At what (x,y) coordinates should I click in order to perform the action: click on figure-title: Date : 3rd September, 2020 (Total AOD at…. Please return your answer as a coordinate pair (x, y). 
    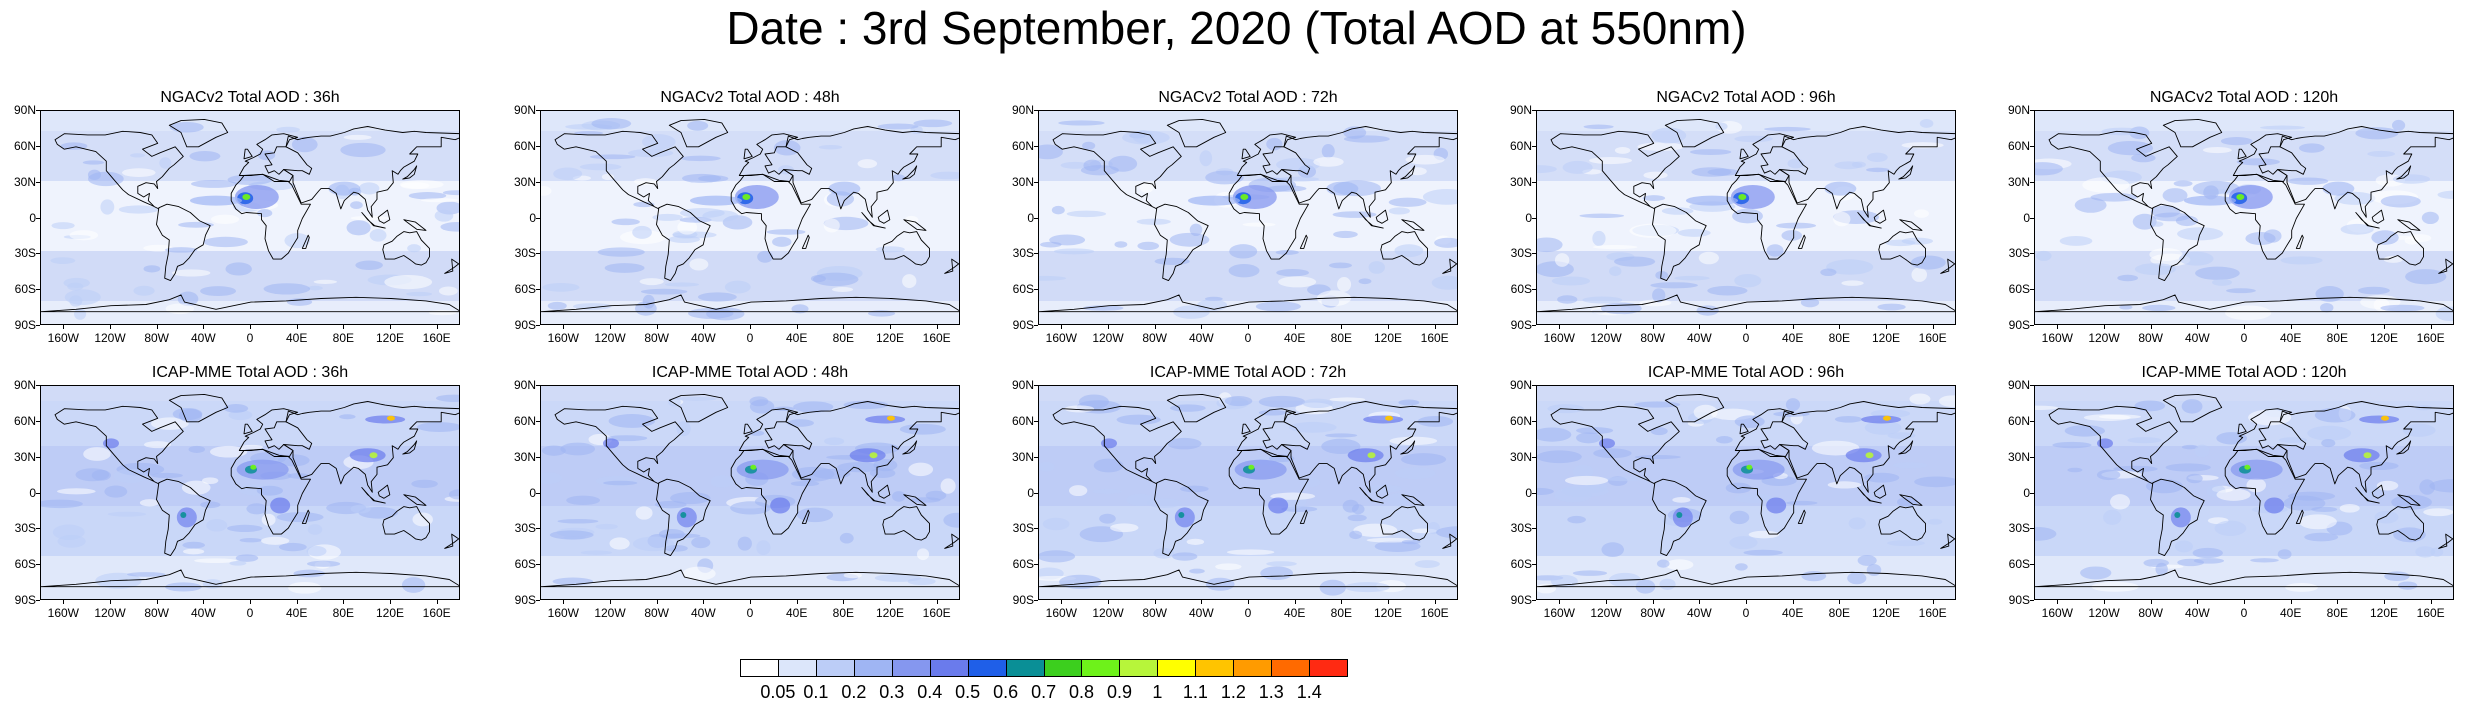
    Looking at the image, I should click on (1236, 28).